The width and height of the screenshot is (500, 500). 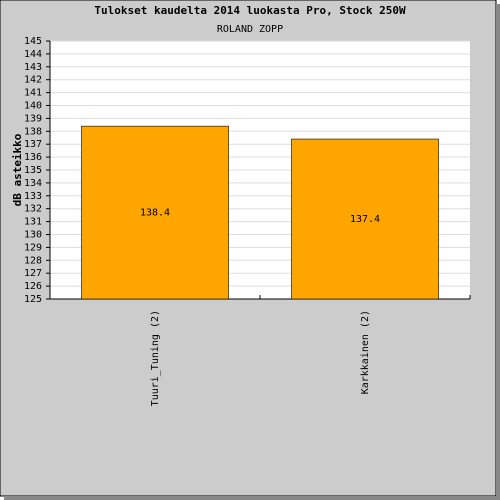 What do you see at coordinates (33, 286) in the screenshot?
I see `y-tick-label: 126` at bounding box center [33, 286].